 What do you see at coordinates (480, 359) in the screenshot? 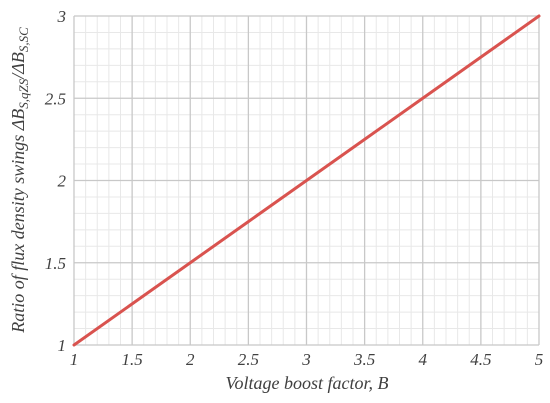
I see `x-tick-label: 4.5` at bounding box center [480, 359].